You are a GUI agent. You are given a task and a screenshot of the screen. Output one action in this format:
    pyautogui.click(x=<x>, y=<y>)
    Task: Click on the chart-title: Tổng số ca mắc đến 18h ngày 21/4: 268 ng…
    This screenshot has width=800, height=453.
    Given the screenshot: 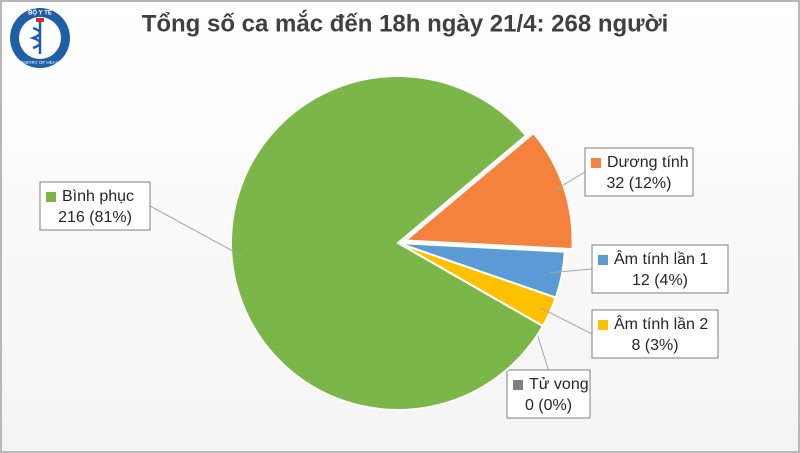 What is the action you would take?
    pyautogui.click(x=405, y=23)
    